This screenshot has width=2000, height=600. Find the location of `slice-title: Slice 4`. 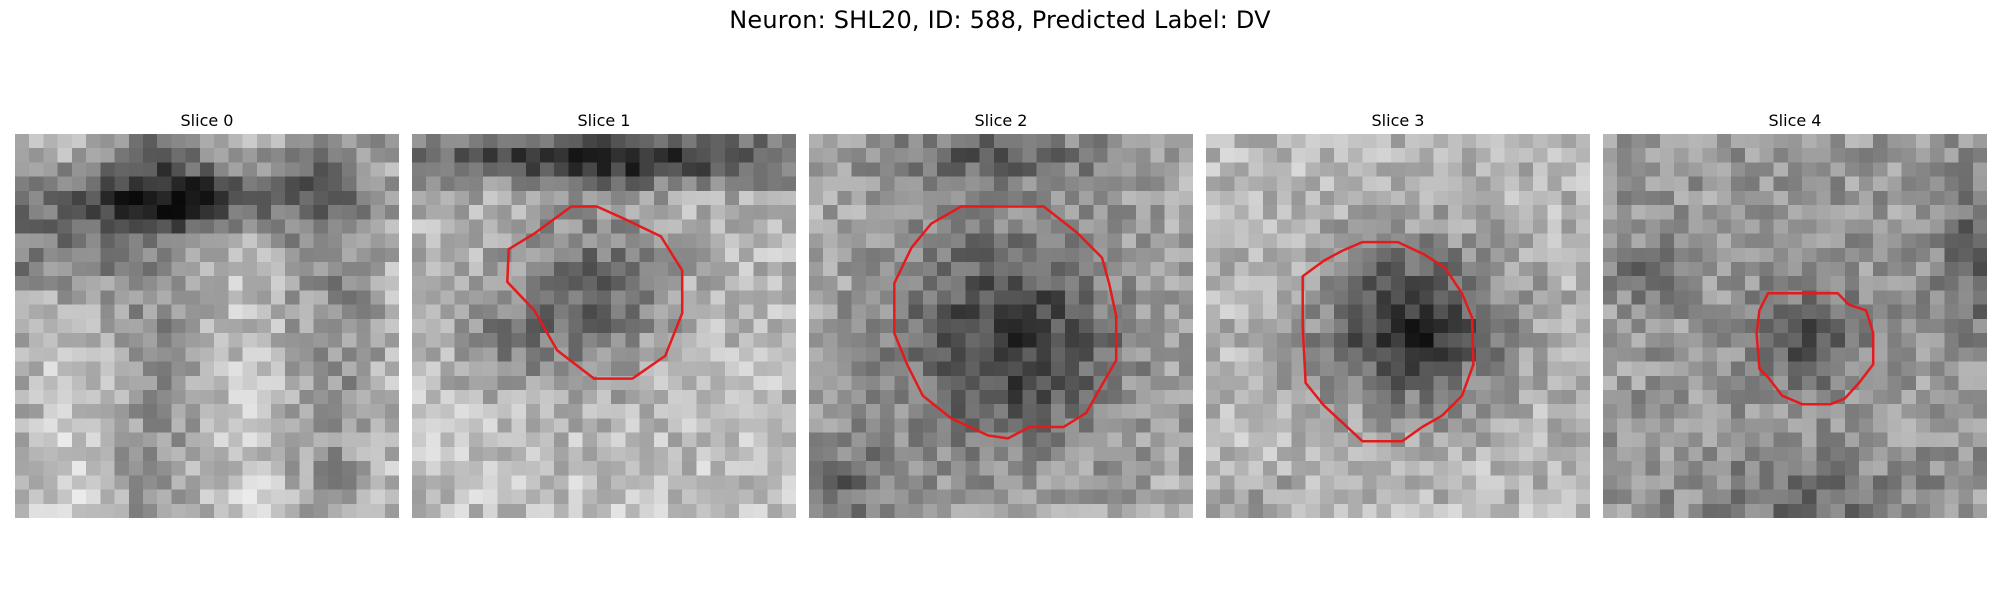

slice-title: Slice 4 is located at coordinates (1795, 120).